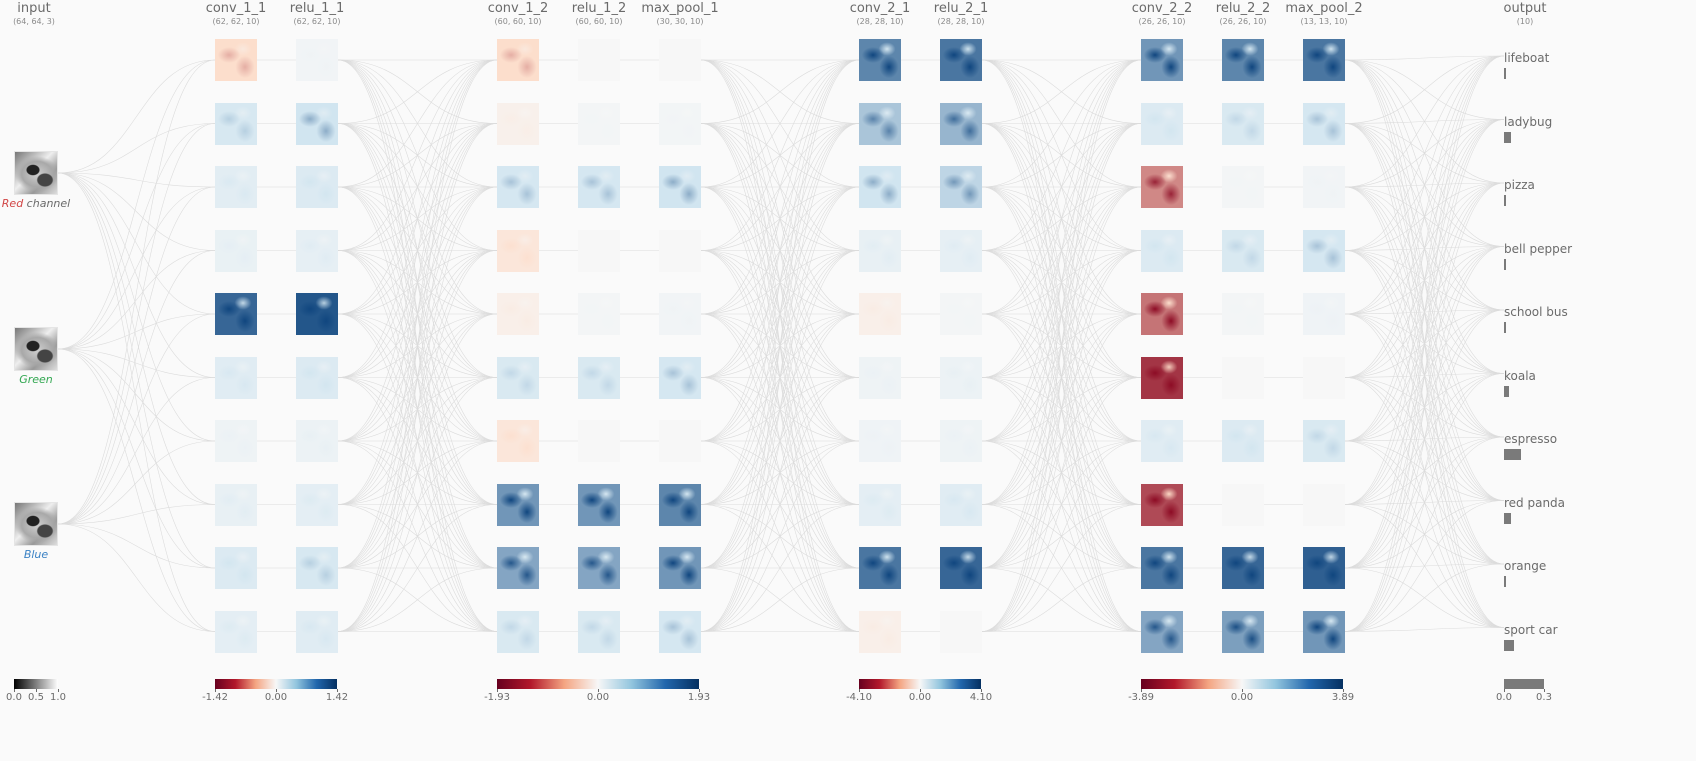  I want to click on output-class-label: orange, so click(1525, 566).